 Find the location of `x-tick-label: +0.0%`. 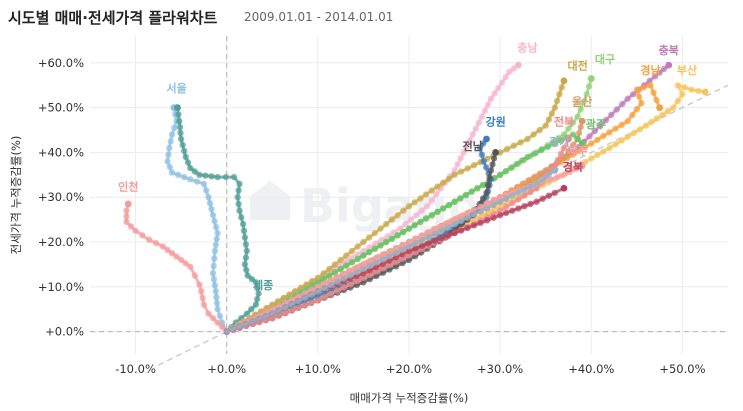

x-tick-label: +0.0% is located at coordinates (226, 369).